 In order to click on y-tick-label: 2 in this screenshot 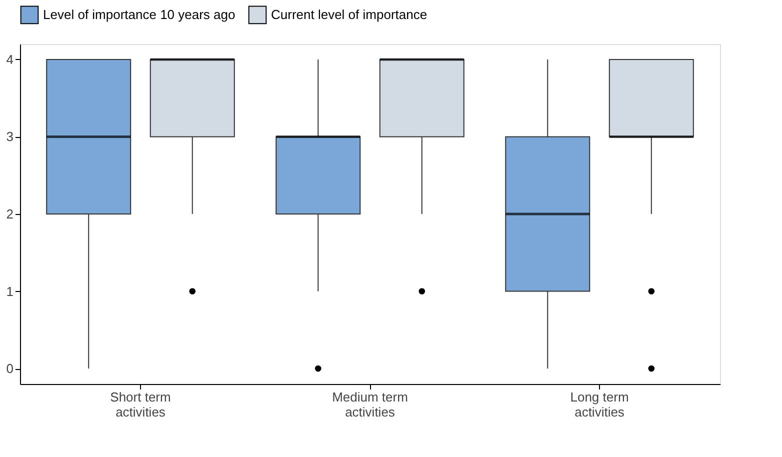, I will do `click(10, 214)`.